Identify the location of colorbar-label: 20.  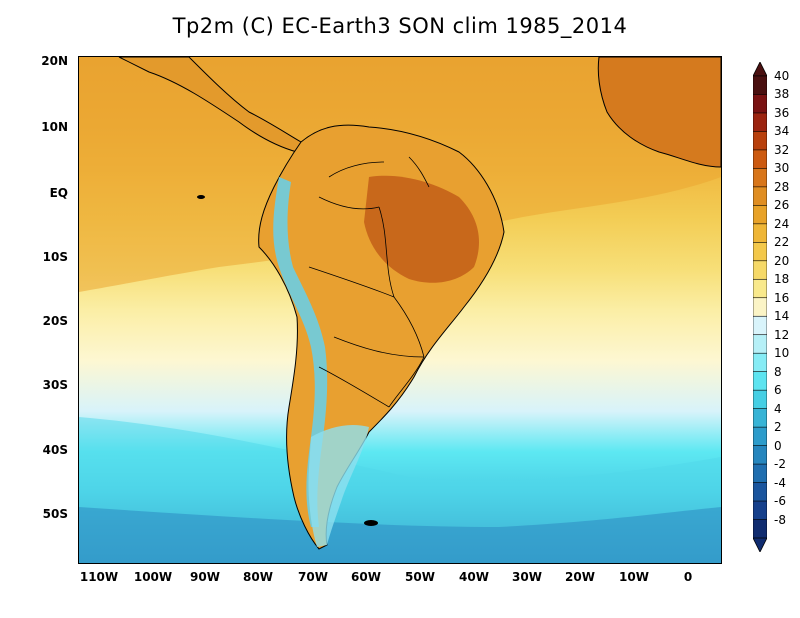
(782, 260).